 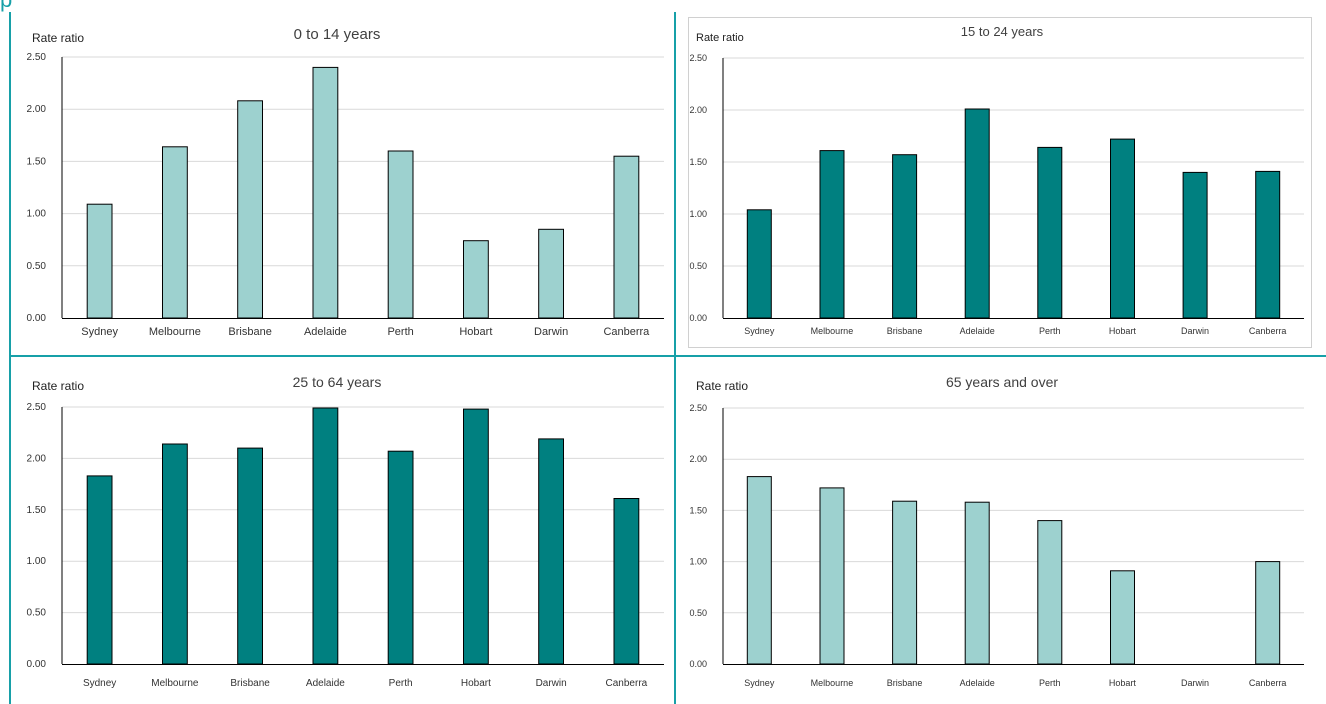 What do you see at coordinates (663, 6) in the screenshot?
I see `page-header: p` at bounding box center [663, 6].